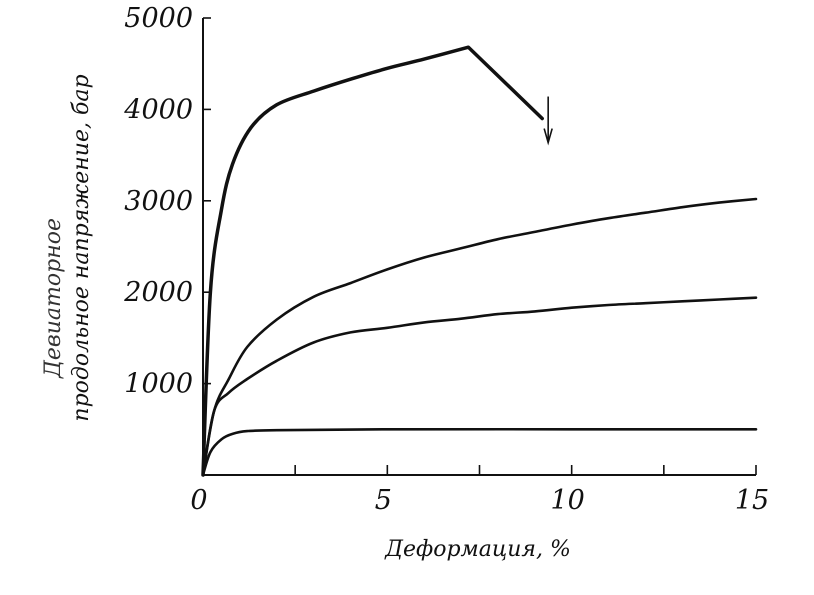 The width and height of the screenshot is (814, 595). What do you see at coordinates (383, 500) in the screenshot?
I see `x-tick-label: 5` at bounding box center [383, 500].